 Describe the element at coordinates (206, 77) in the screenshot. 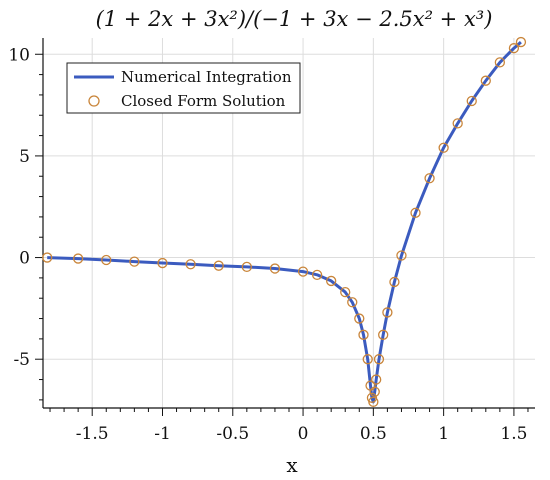

I see `legend-label-numerical: Numerical Integration` at that location.